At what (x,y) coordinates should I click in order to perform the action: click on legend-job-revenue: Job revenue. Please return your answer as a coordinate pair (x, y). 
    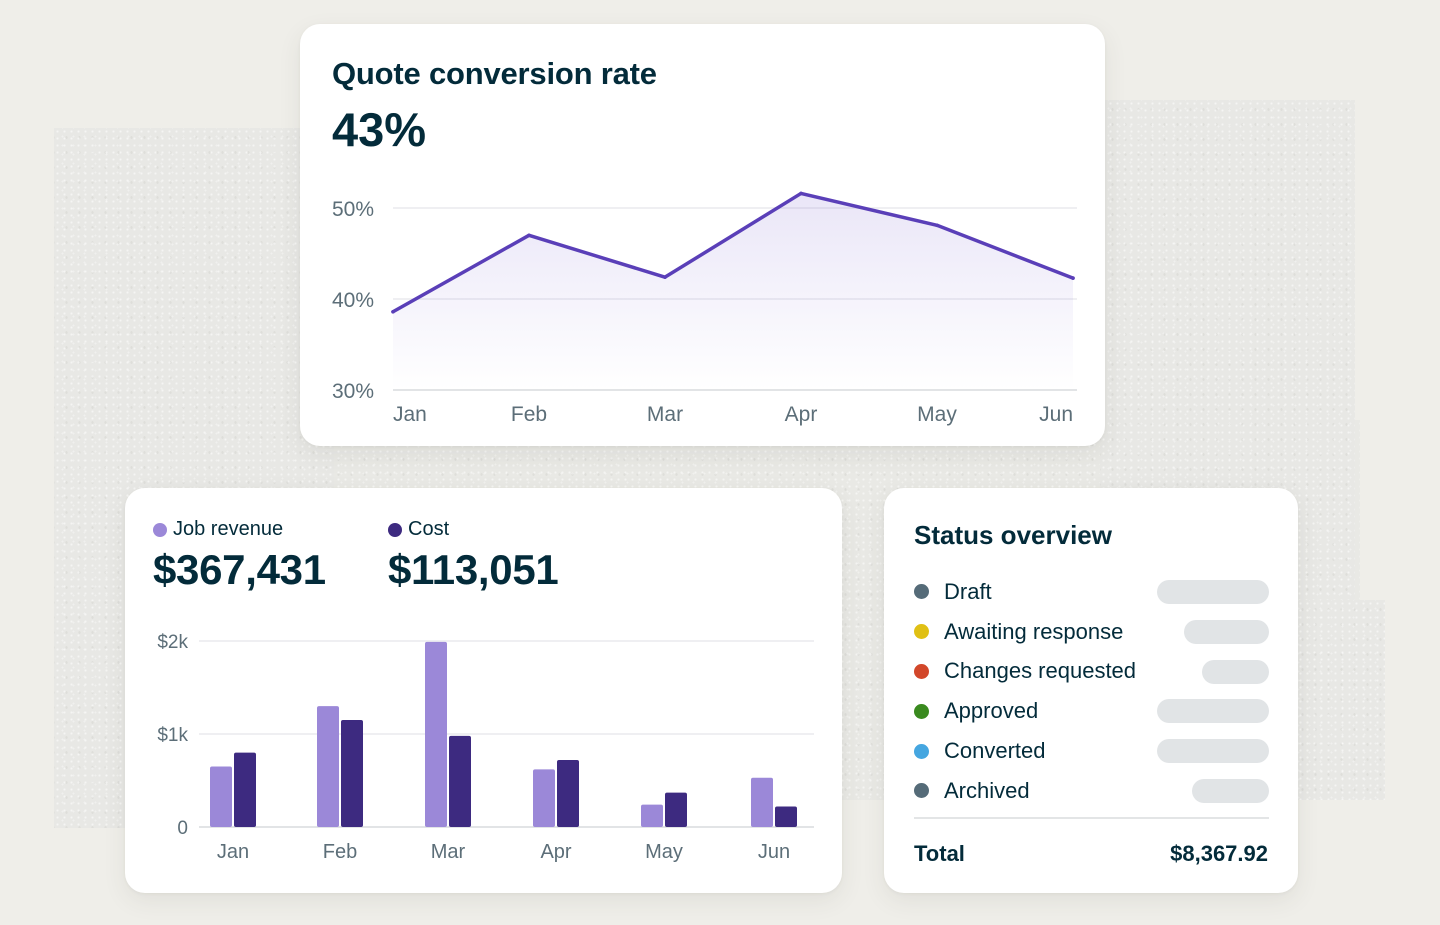
    Looking at the image, I should click on (218, 529).